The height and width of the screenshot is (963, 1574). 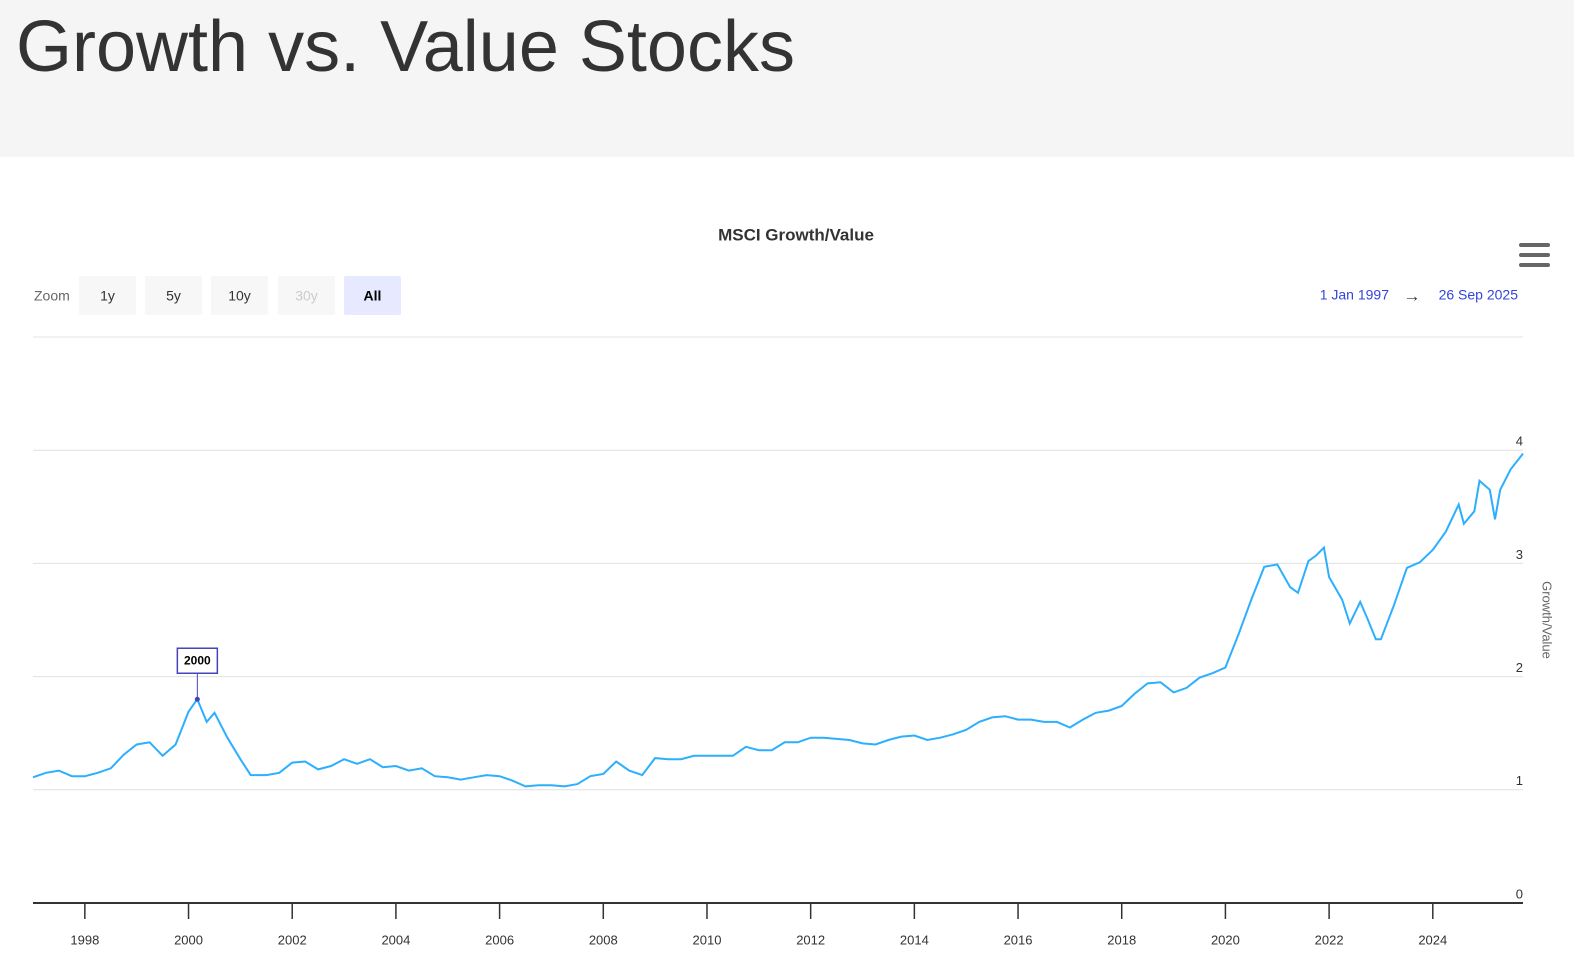 What do you see at coordinates (1225, 939) in the screenshot?
I see `x-tick-label: 2020` at bounding box center [1225, 939].